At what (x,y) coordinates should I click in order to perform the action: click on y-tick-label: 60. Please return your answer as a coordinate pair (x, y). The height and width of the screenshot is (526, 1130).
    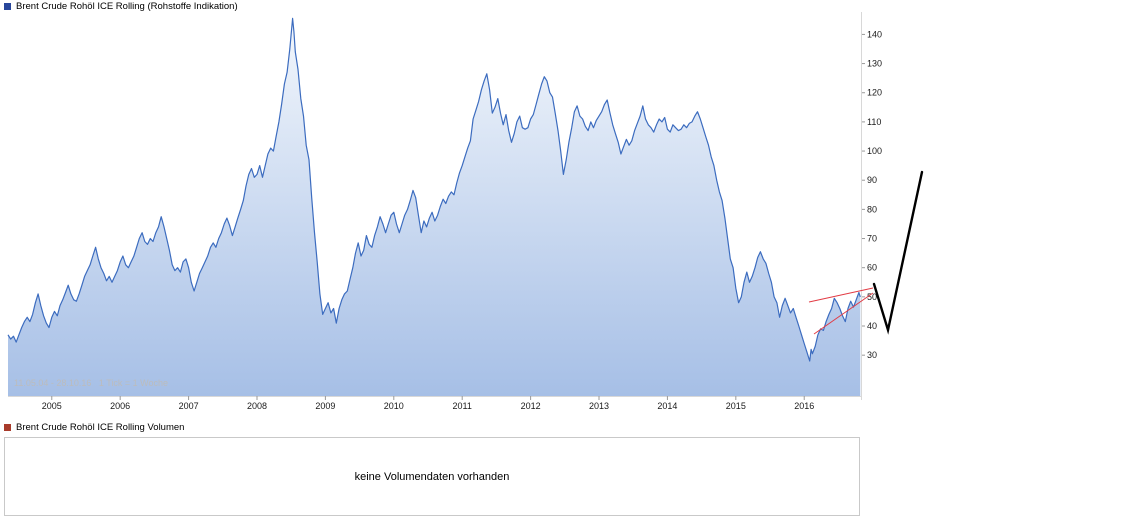
    Looking at the image, I should click on (872, 268).